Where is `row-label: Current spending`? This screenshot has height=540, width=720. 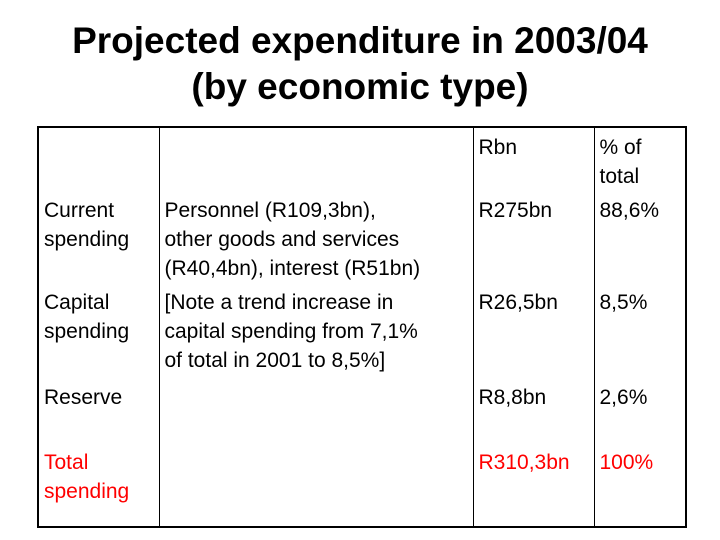 row-label: Current spending is located at coordinates (98, 237).